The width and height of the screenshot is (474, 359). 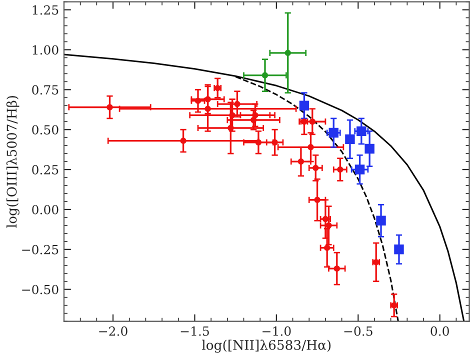 I want to click on x-tick-label: 0.0, so click(x=439, y=331).